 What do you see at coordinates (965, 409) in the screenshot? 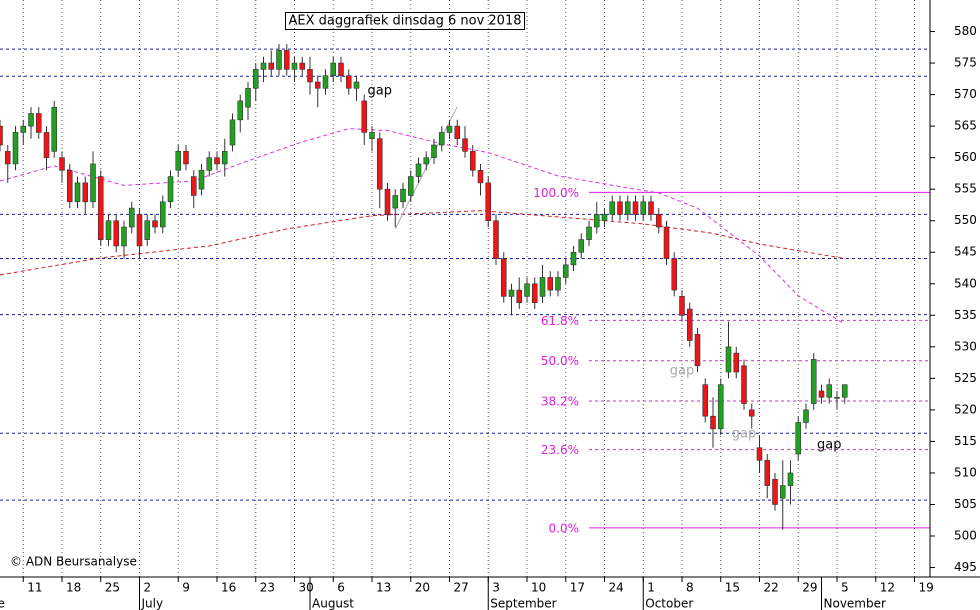
I see `y-tick-label: 520` at bounding box center [965, 409].